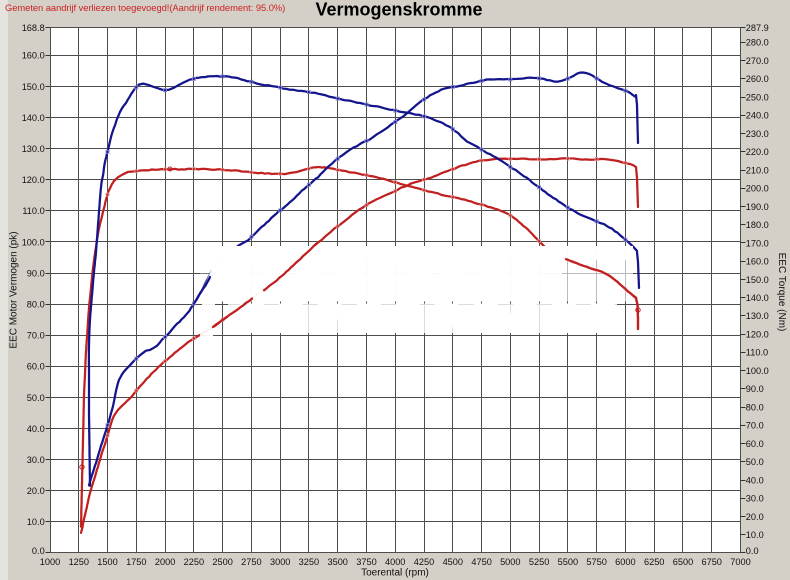 Image resolution: width=790 pixels, height=580 pixels. I want to click on svg-text: 260.0, so click(757, 79).